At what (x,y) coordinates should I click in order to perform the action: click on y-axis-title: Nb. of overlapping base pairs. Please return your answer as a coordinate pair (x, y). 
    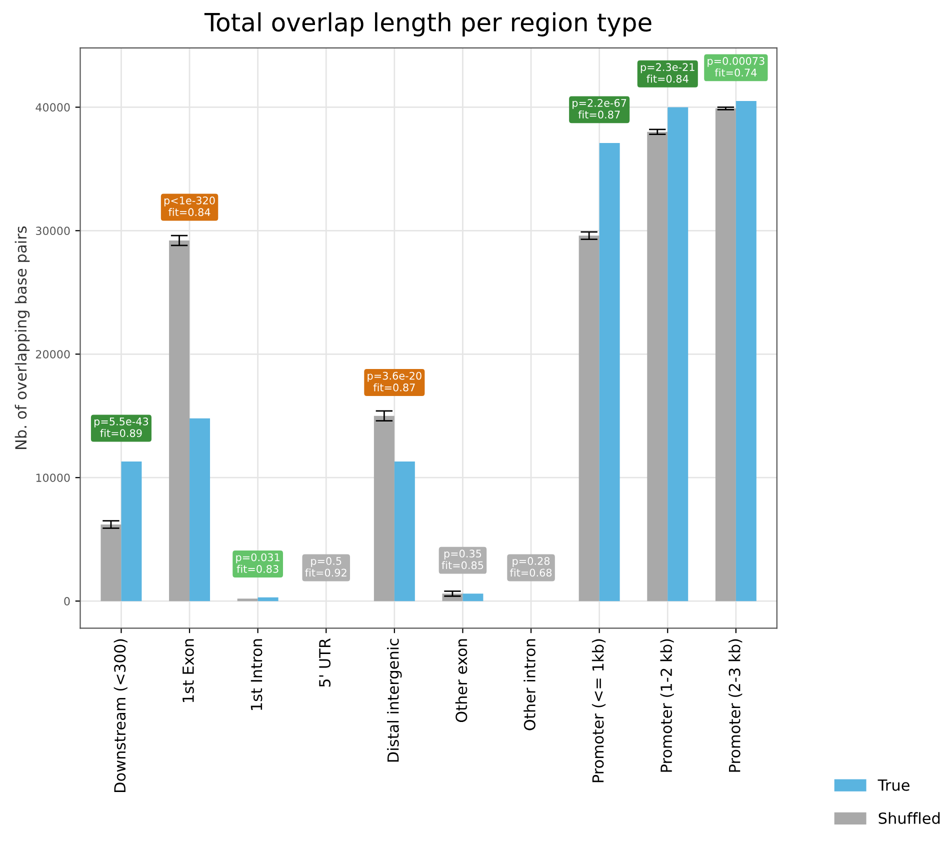
    Looking at the image, I should click on (22, 337).